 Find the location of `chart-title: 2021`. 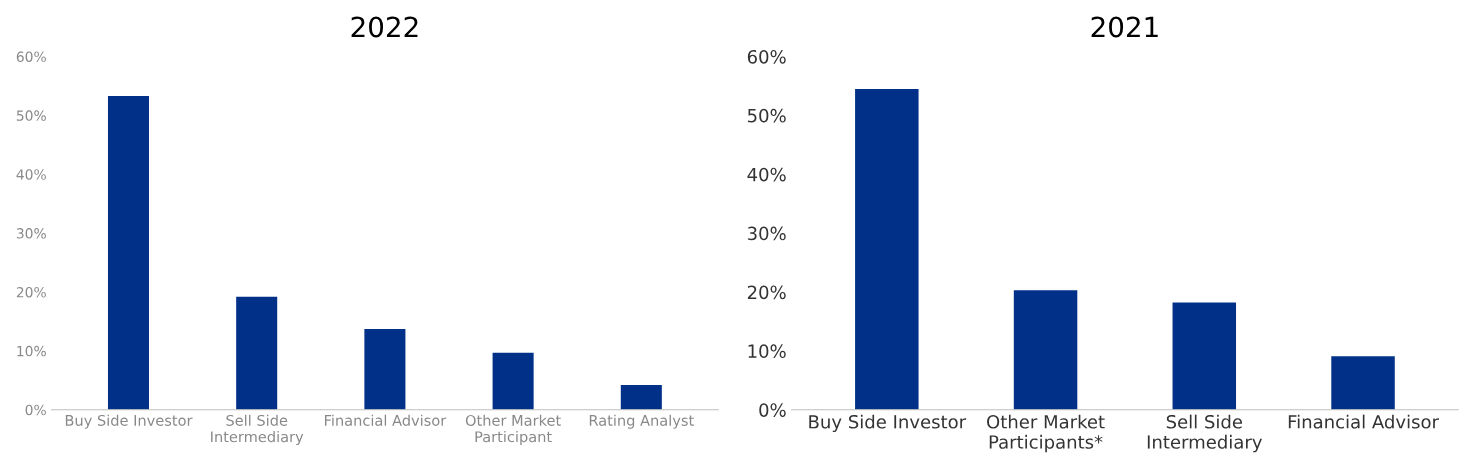

chart-title: 2021 is located at coordinates (1124, 27).